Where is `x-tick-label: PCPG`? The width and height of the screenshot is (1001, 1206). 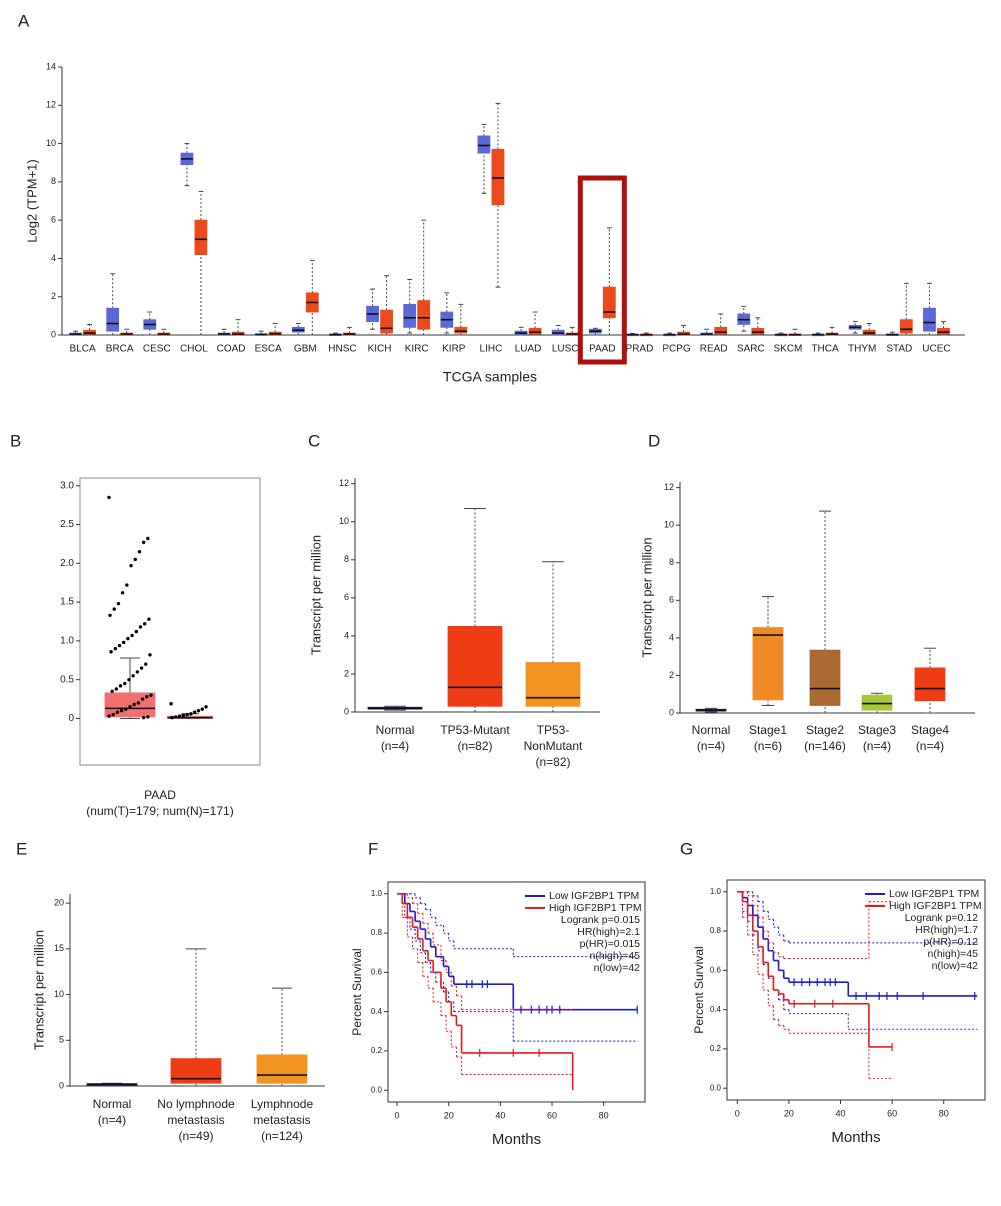 x-tick-label: PCPG is located at coordinates (676, 349).